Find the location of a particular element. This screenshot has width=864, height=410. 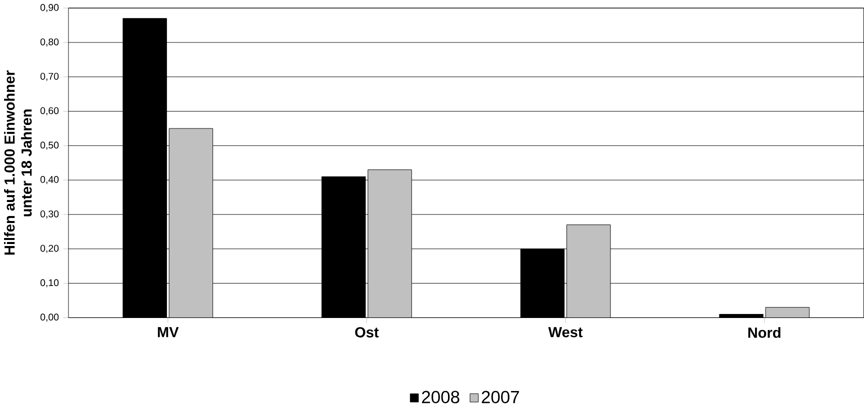

y-tick-label: 0,60 is located at coordinates (49, 111).